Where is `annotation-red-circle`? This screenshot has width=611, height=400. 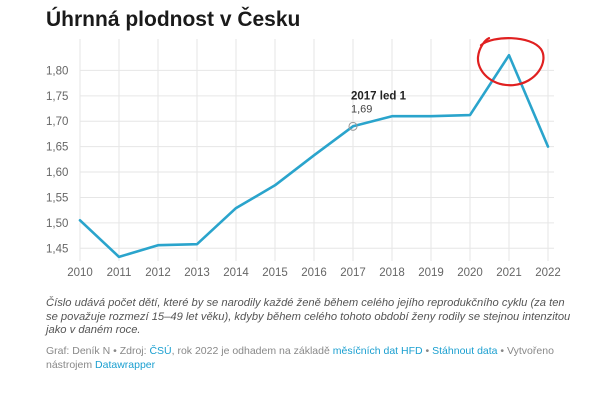 annotation-red-circle is located at coordinates (510, 62).